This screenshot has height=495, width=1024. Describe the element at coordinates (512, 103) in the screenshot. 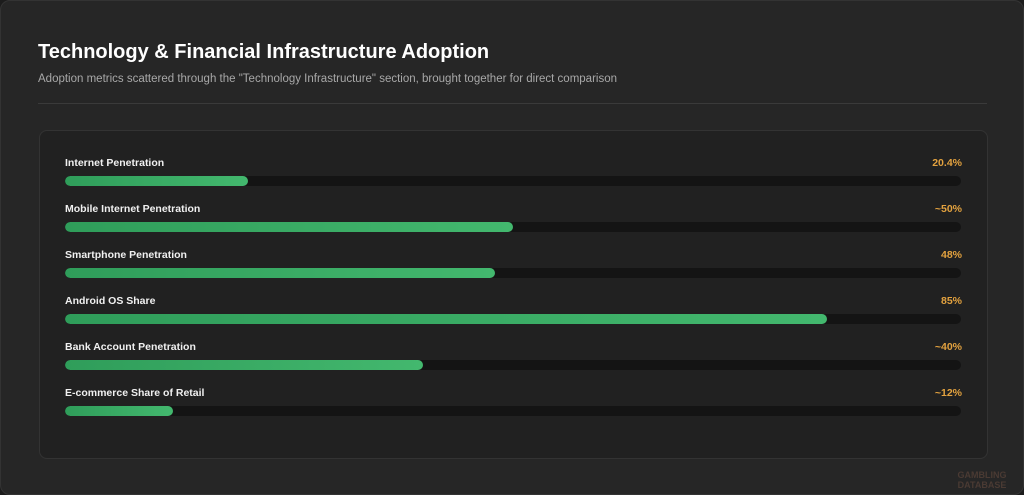

I see `divider` at that location.